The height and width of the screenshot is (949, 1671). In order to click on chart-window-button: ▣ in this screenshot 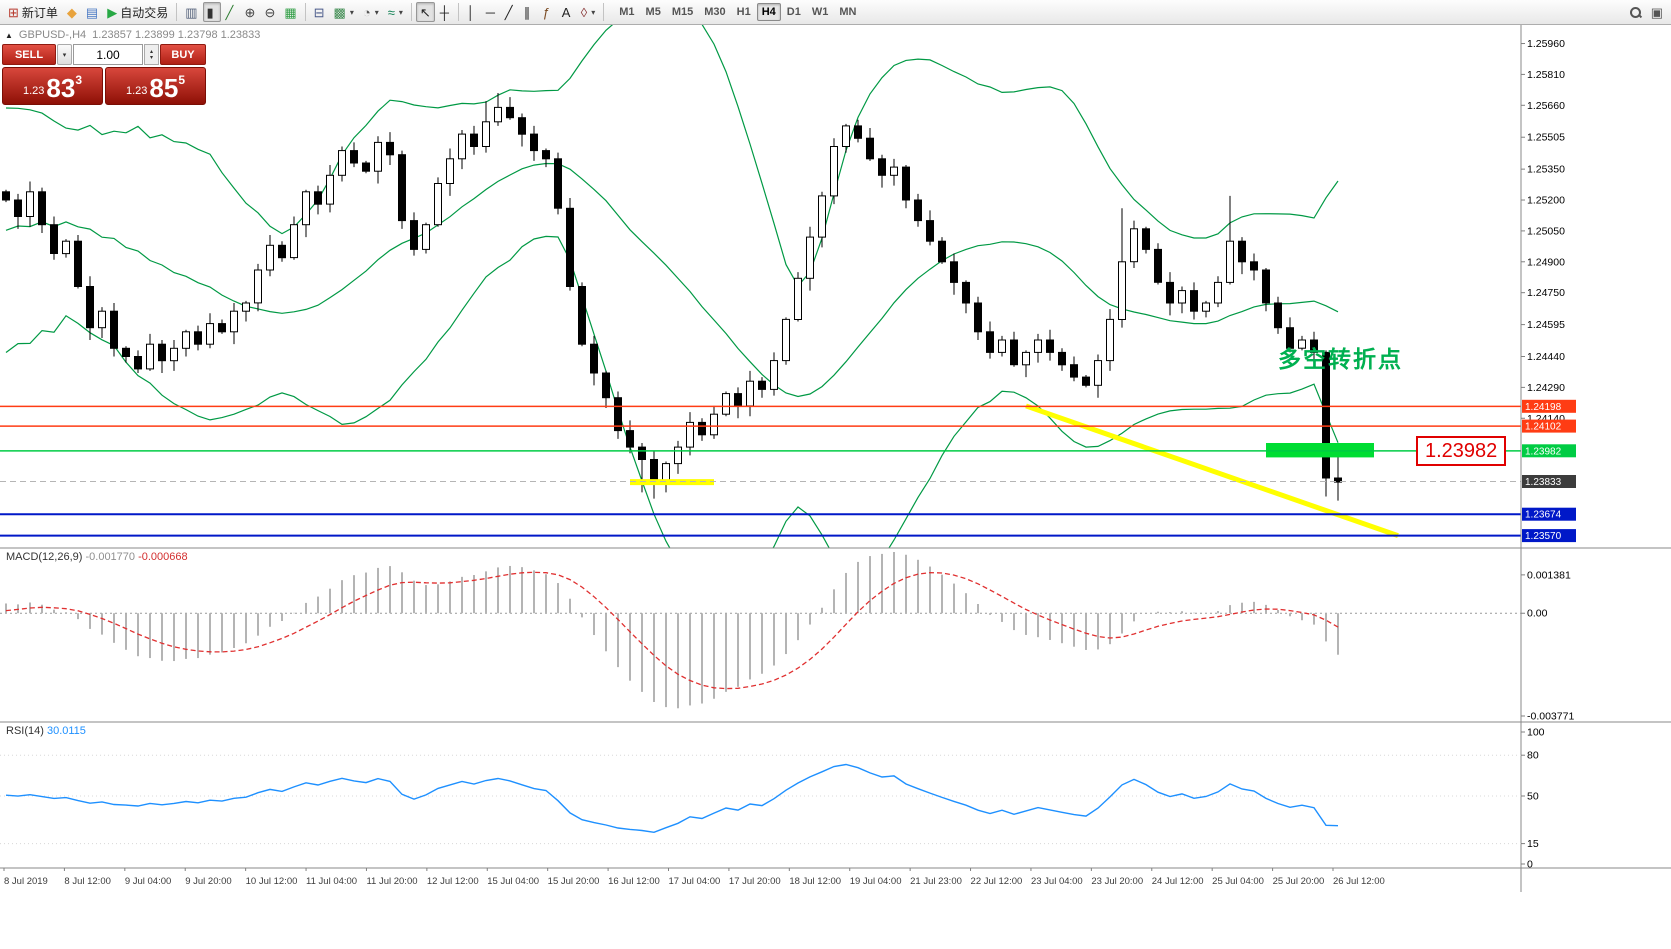, I will do `click(1657, 12)`.